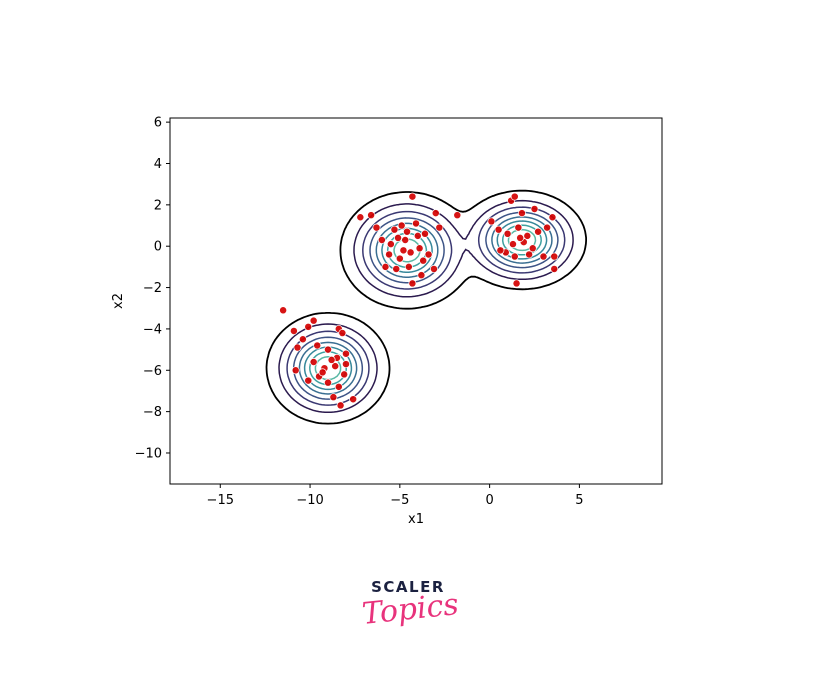 This screenshot has width=816, height=683. What do you see at coordinates (158, 247) in the screenshot?
I see `y-tick-label: 0` at bounding box center [158, 247].